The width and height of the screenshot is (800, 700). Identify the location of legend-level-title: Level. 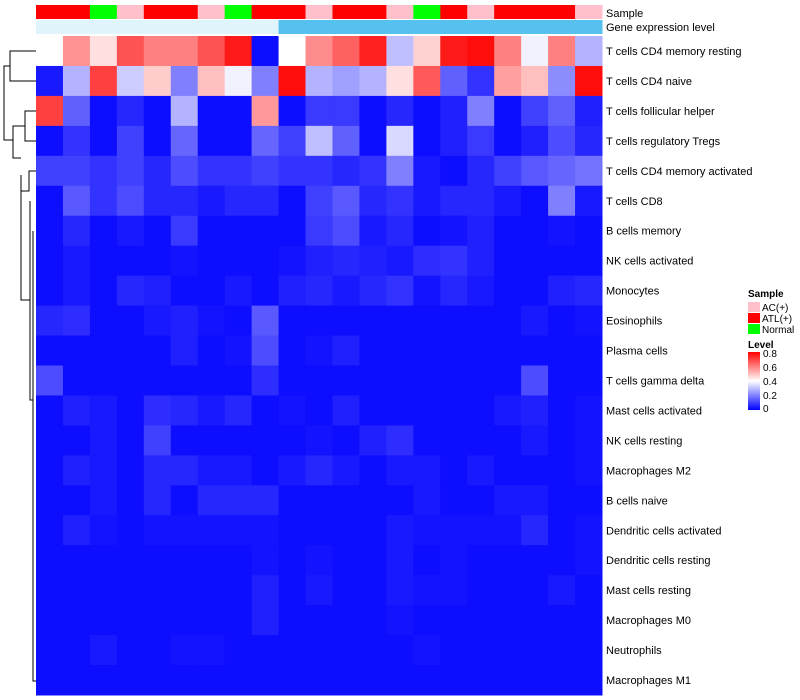
(761, 345).